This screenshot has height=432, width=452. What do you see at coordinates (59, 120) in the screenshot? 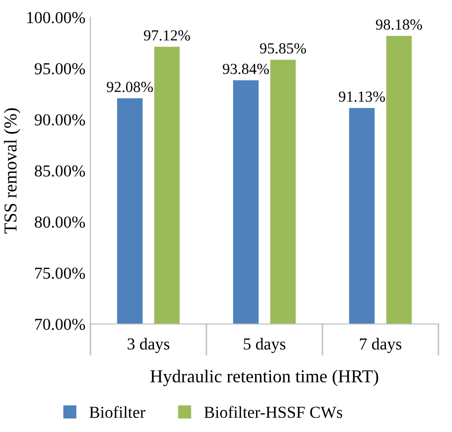
I see `y-tick-label: 90.00%` at bounding box center [59, 120].